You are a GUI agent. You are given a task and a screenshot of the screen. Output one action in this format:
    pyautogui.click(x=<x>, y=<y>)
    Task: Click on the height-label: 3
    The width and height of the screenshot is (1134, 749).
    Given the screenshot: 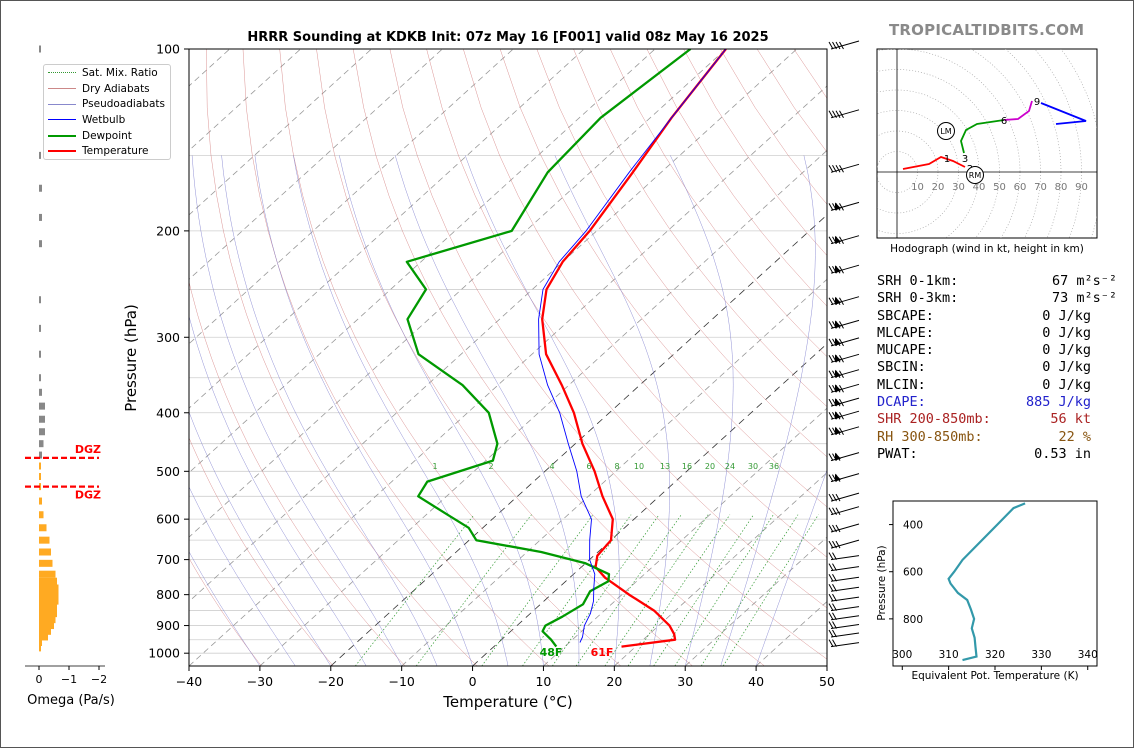 What is the action you would take?
    pyautogui.click(x=965, y=159)
    